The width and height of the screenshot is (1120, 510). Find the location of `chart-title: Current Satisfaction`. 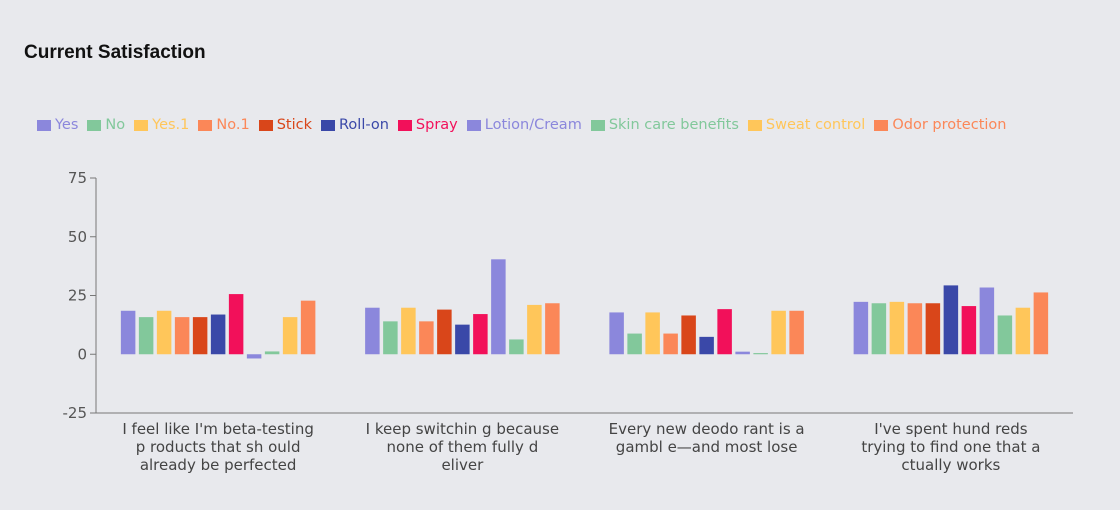

chart-title: Current Satisfaction is located at coordinates (115, 52).